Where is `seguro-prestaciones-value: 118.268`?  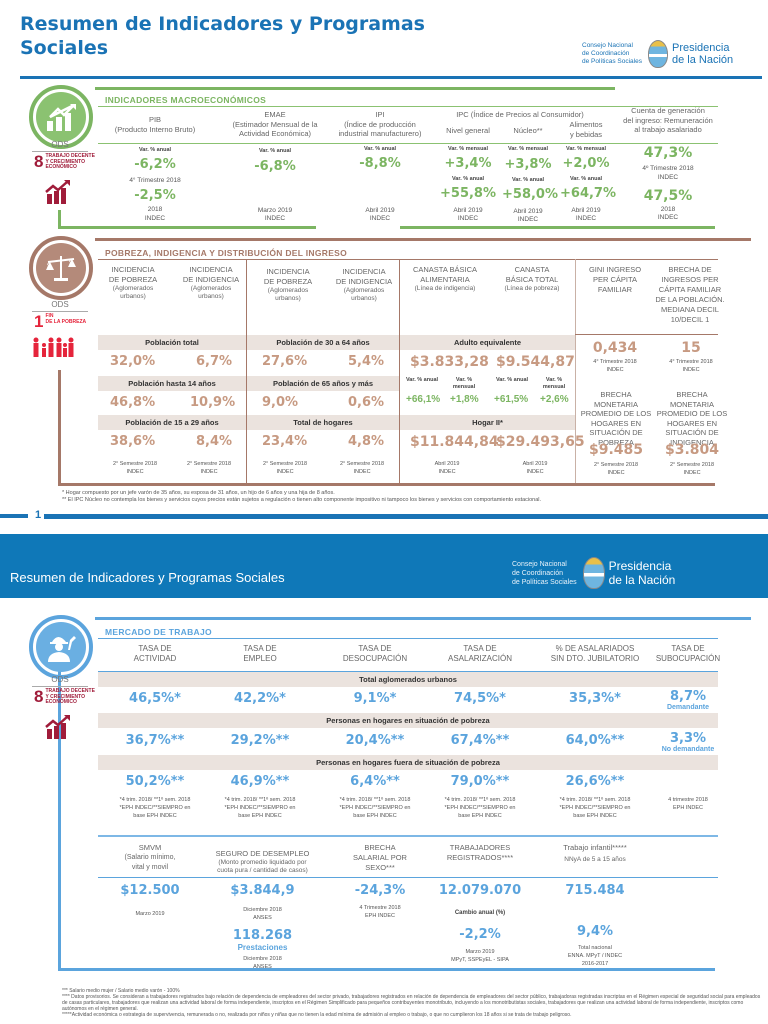
seguro-prestaciones-value: 118.268 is located at coordinates (262, 935).